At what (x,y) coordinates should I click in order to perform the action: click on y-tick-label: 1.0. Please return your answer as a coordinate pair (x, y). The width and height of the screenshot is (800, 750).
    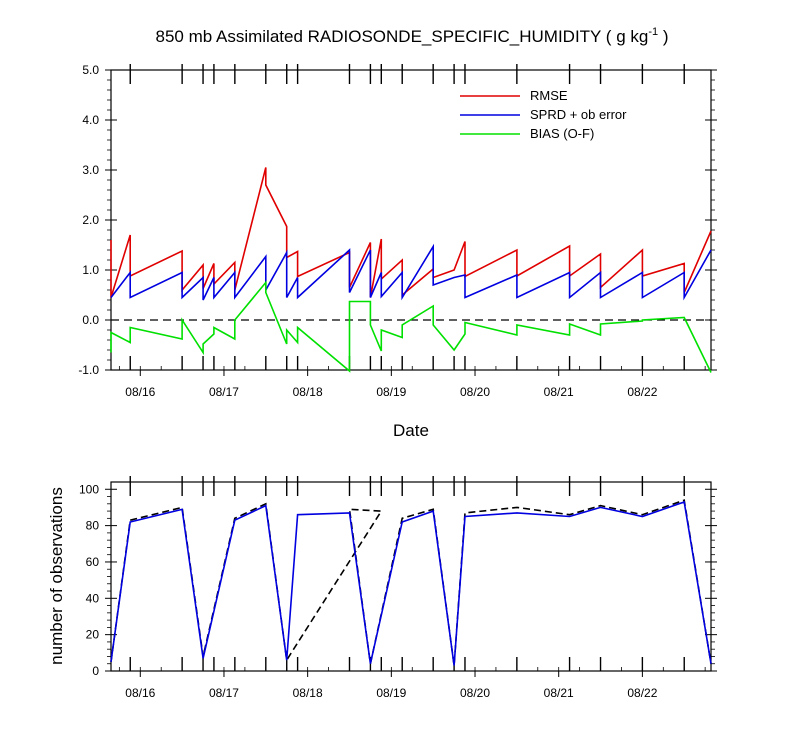
    Looking at the image, I should click on (90, 270).